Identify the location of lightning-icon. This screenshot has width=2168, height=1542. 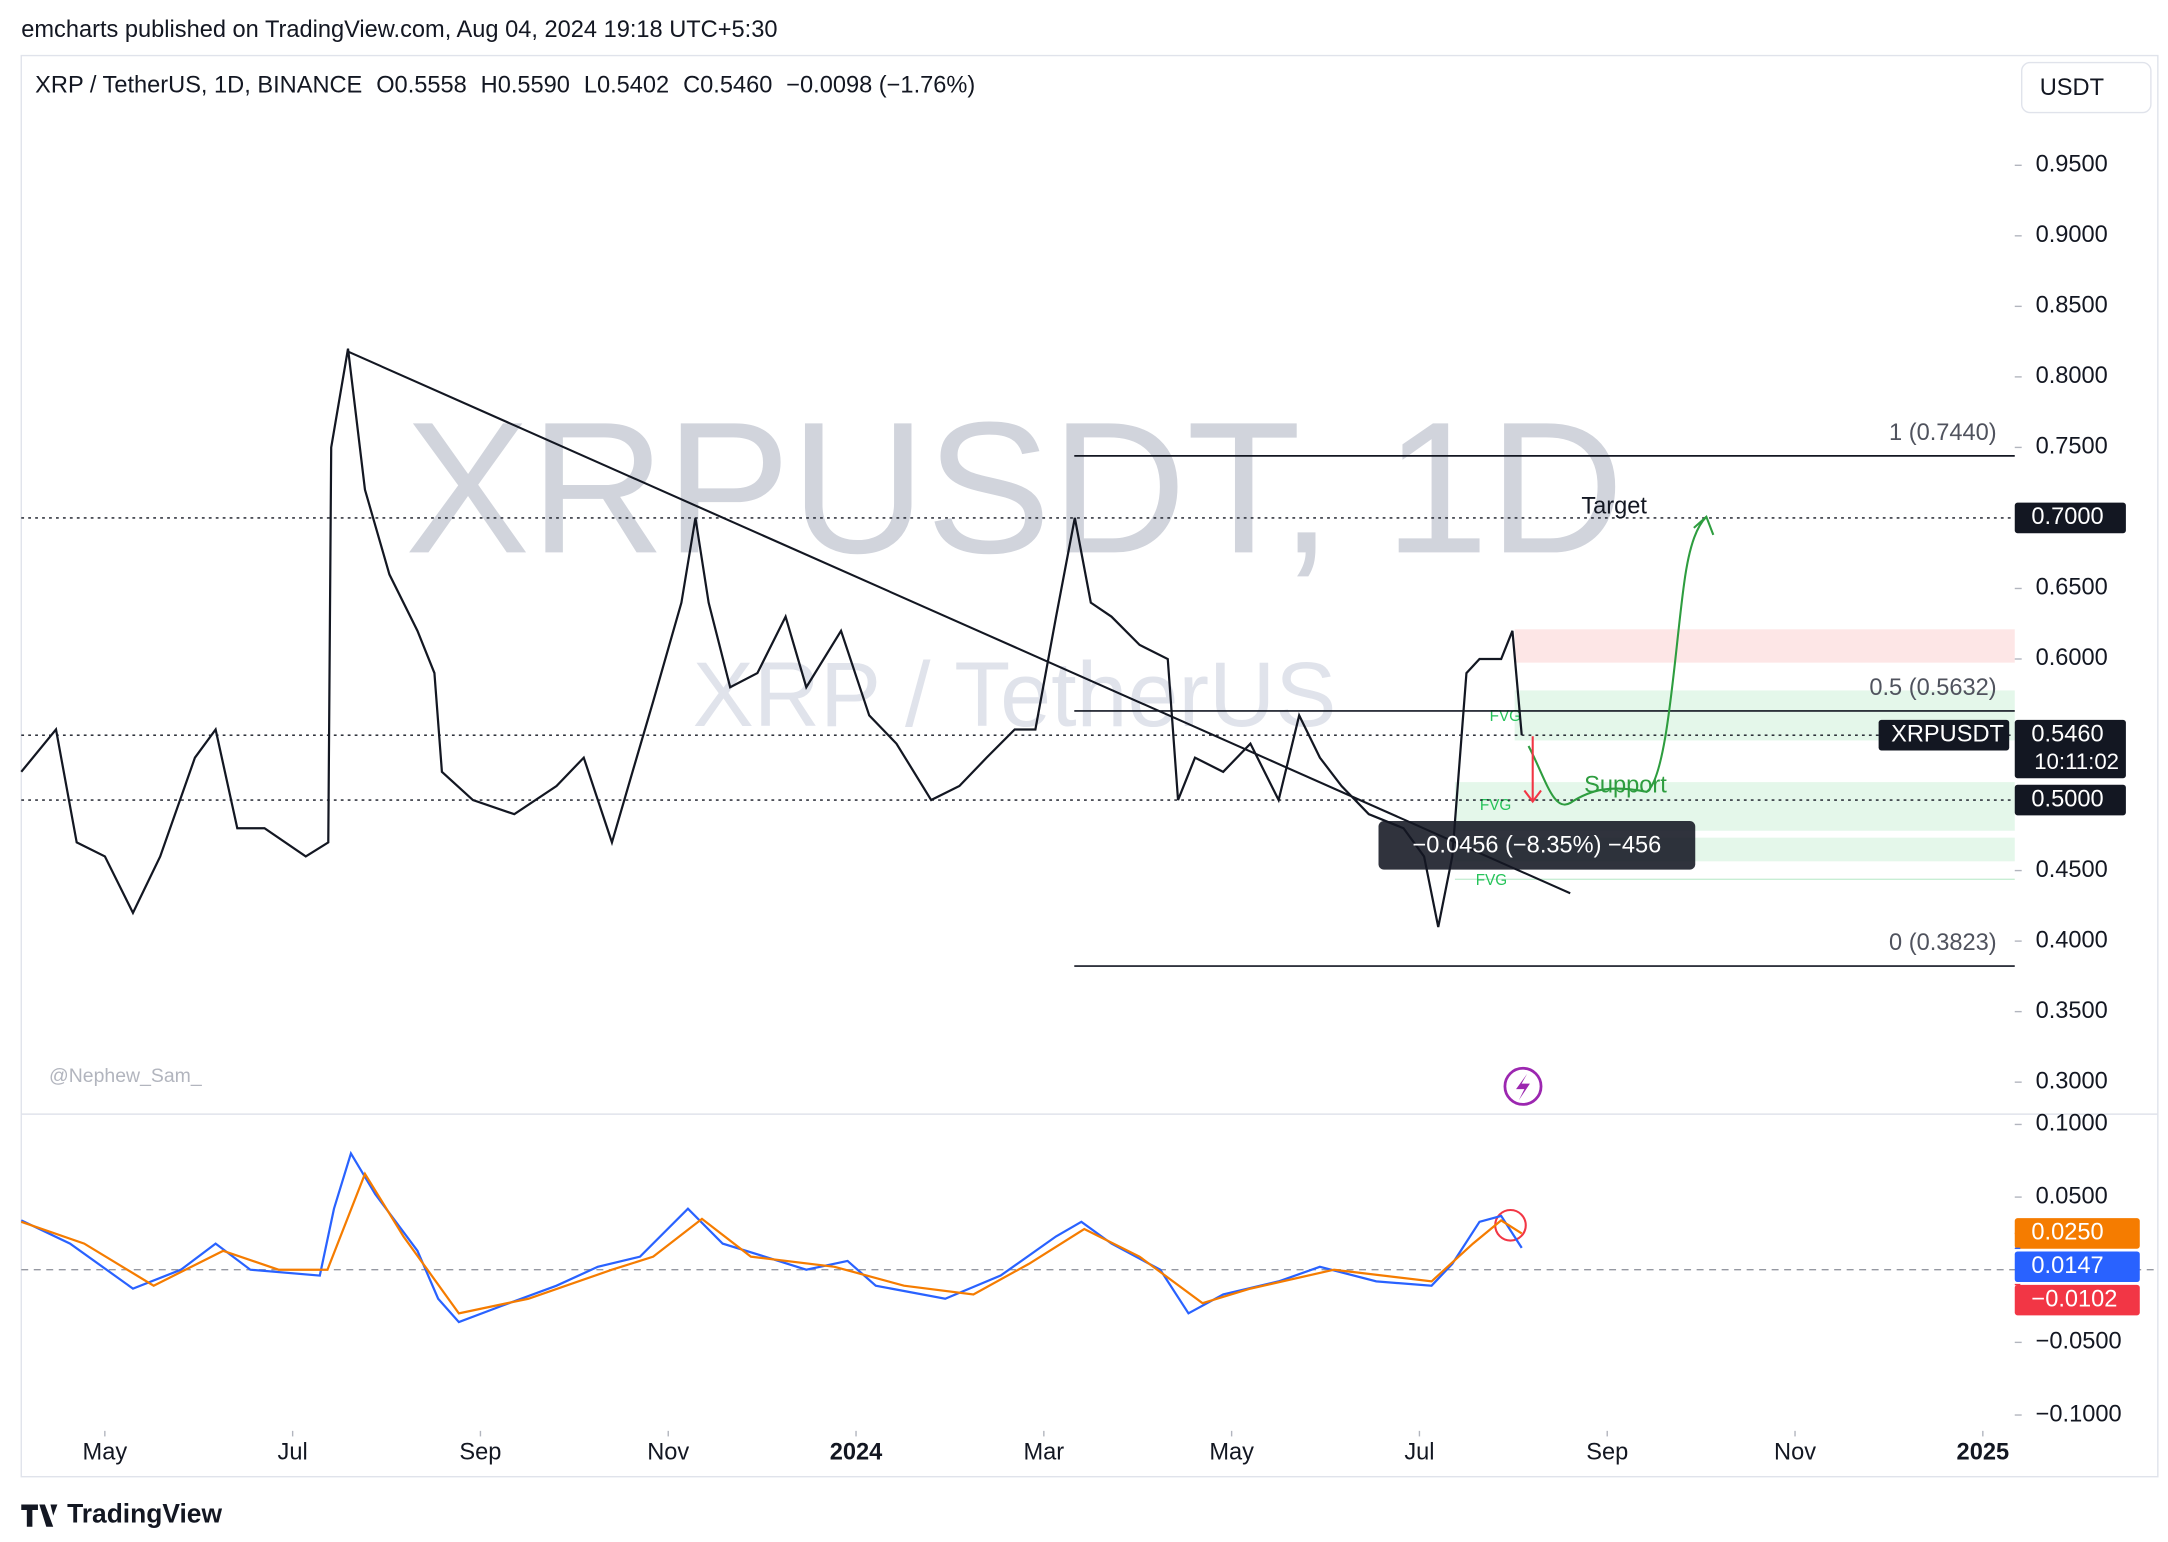
(1523, 1086).